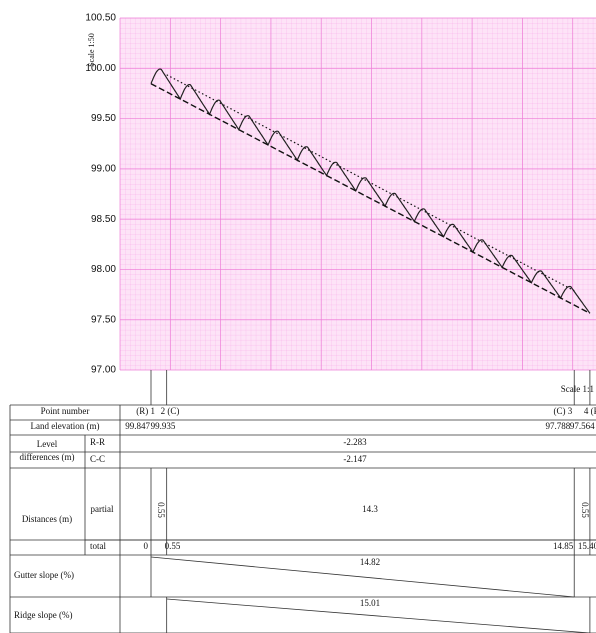  Describe the element at coordinates (47, 444) in the screenshot. I see `table-text: Level` at that location.